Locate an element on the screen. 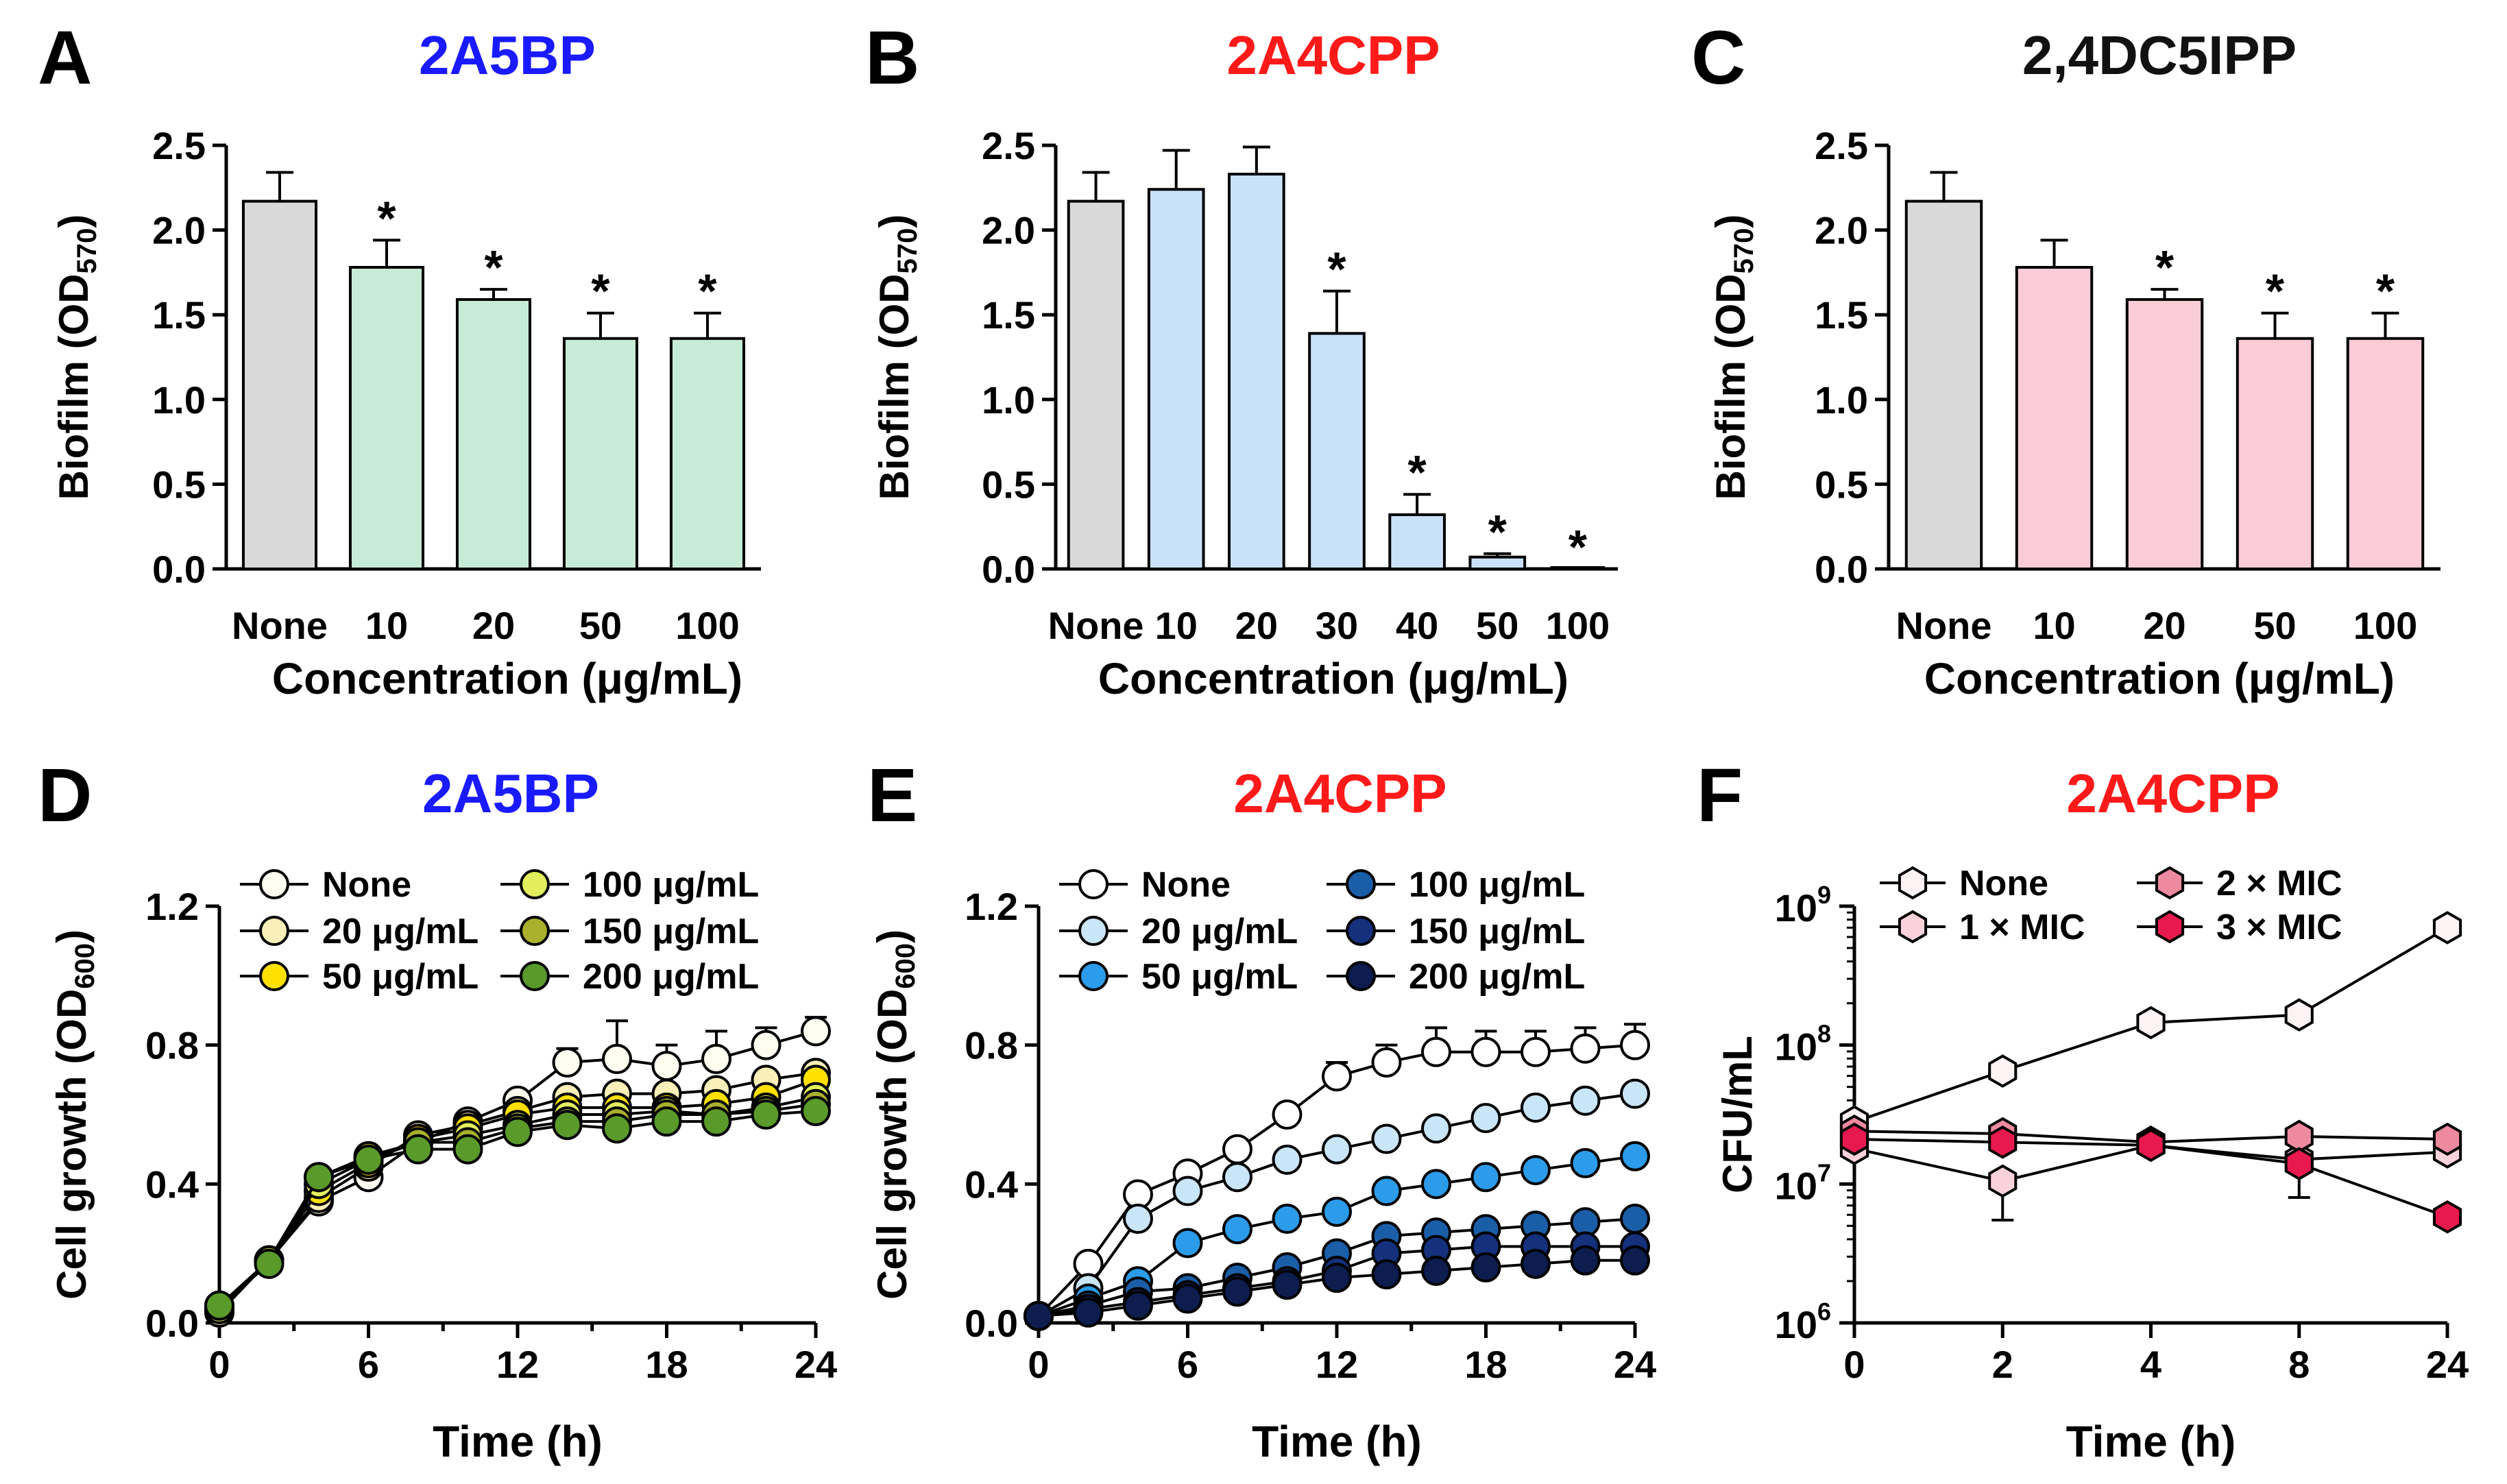  panel-letter: A is located at coordinates (65, 58).